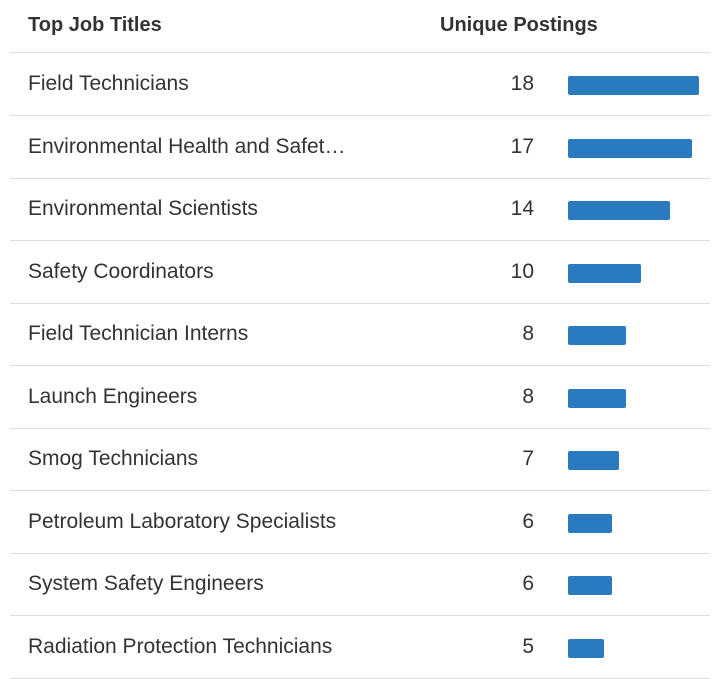 This screenshot has width=724, height=679. Describe the element at coordinates (360, 647) in the screenshot. I see `table-row: Radiation Protection Technicians 5` at that location.